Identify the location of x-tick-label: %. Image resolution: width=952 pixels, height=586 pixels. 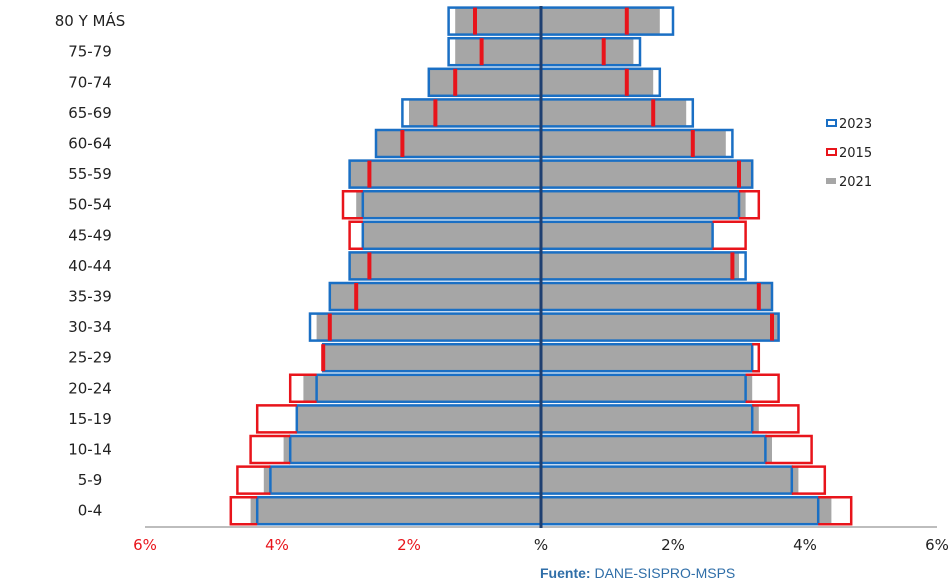
(541, 545).